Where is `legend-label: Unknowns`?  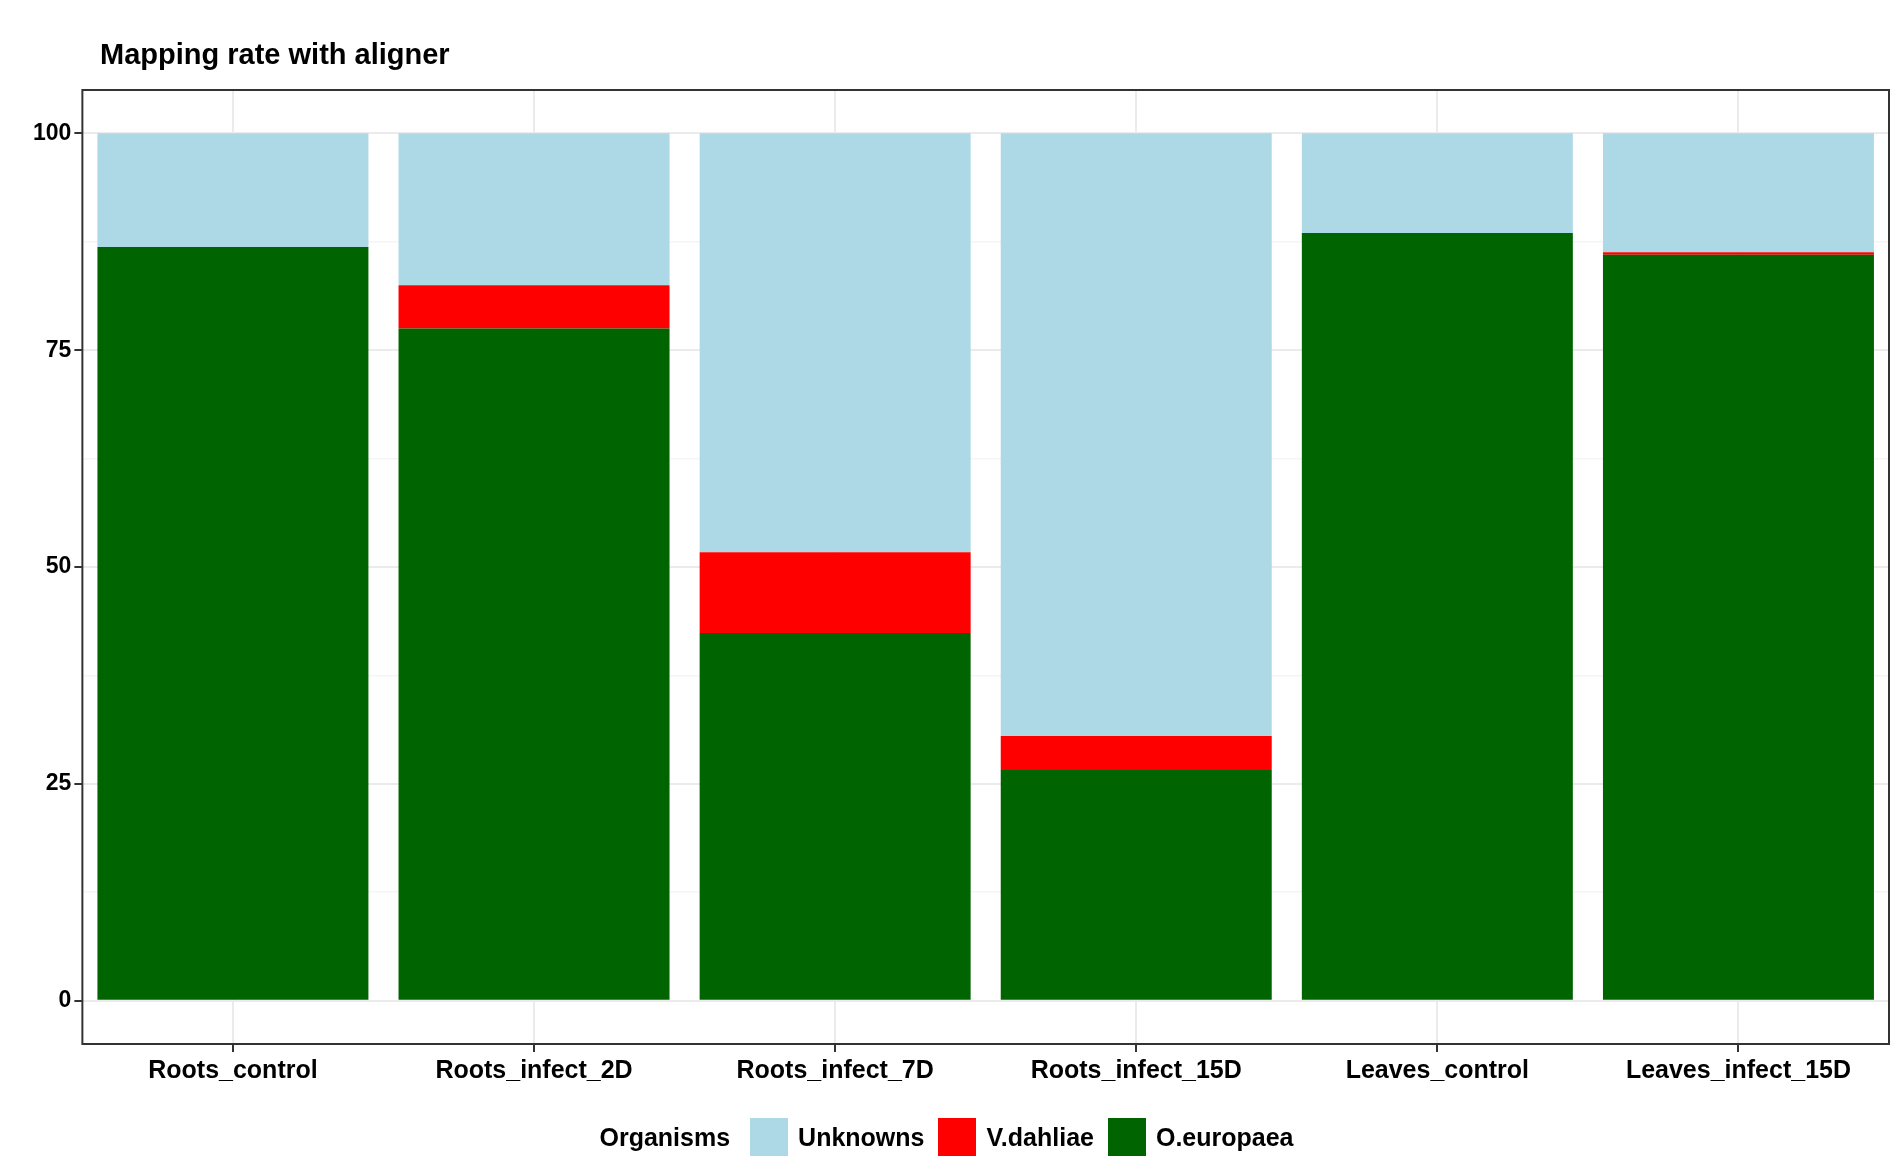
legend-label: Unknowns is located at coordinates (861, 1137).